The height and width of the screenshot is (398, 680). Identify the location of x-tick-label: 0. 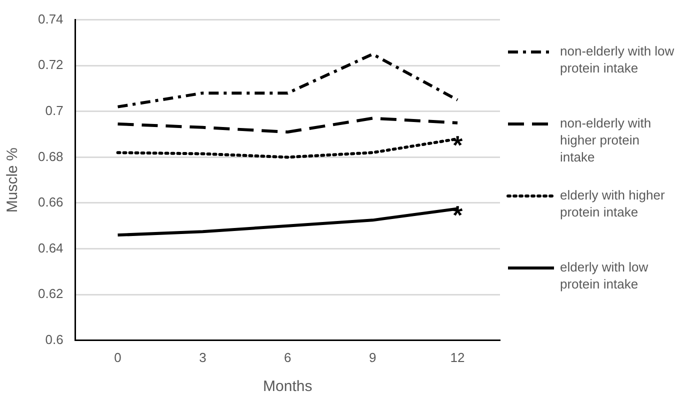
(118, 357).